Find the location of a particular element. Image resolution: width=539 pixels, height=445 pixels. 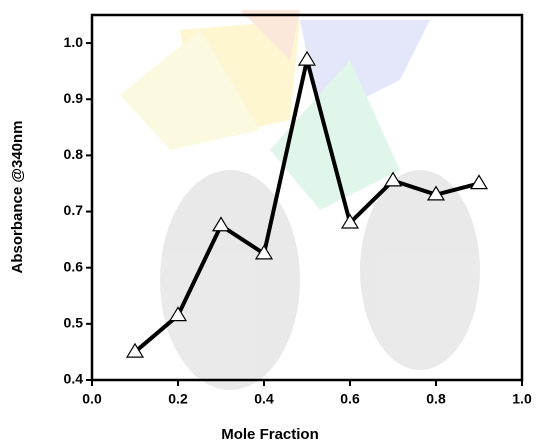

y-tick-label: 0.8 is located at coordinates (74, 154).